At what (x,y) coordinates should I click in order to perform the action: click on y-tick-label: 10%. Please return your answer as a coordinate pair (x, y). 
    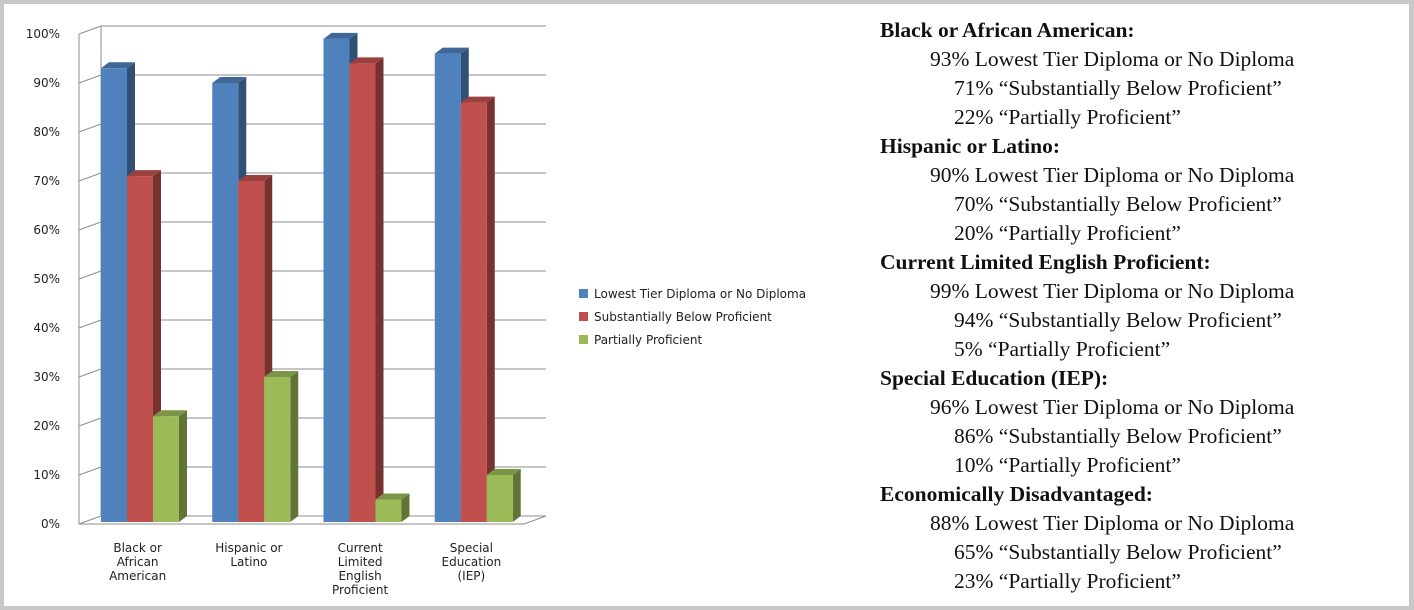
    Looking at the image, I should click on (46, 475).